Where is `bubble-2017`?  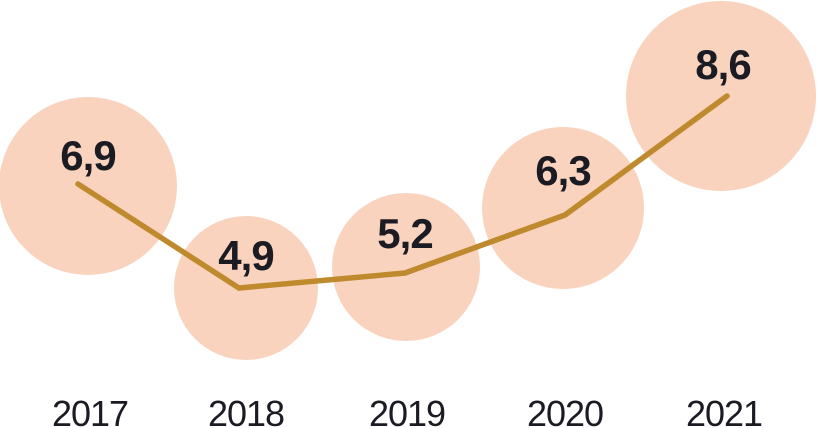 bubble-2017 is located at coordinates (88, 186).